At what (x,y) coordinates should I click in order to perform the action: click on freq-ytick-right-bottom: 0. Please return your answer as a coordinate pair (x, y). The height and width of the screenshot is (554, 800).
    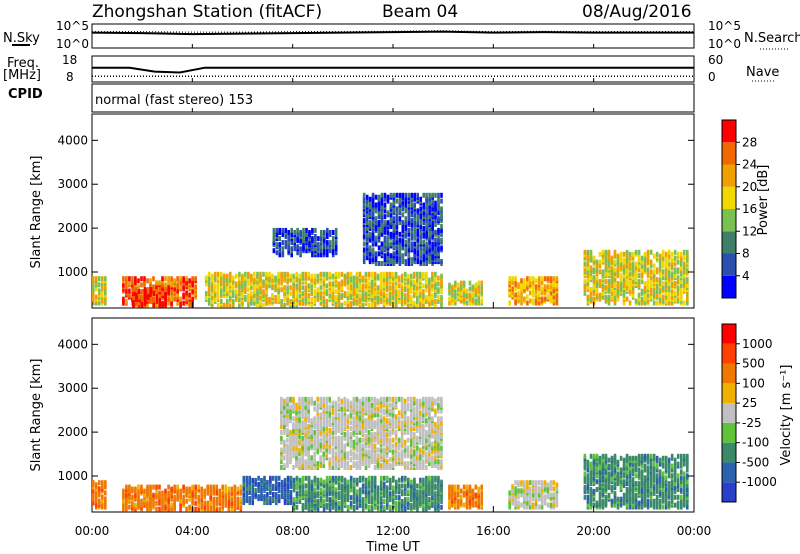
    Looking at the image, I should click on (712, 77).